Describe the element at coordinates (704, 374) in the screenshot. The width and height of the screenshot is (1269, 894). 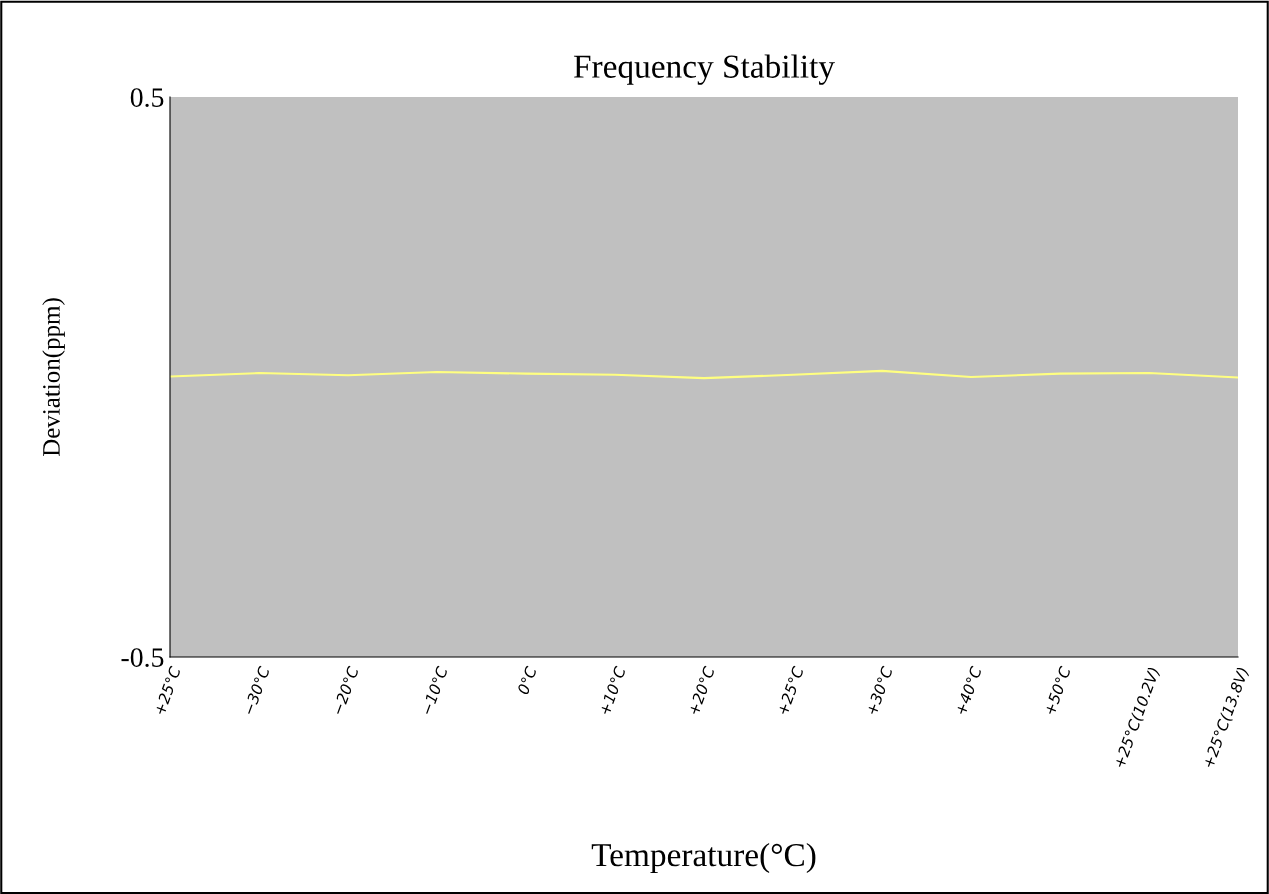
I see `line-series` at that location.